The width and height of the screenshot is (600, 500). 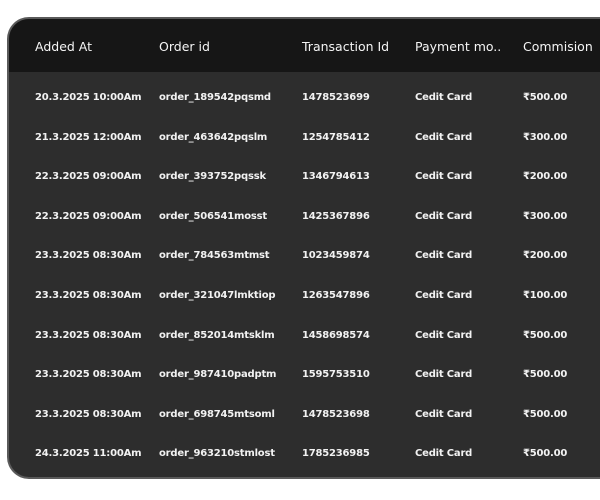 What do you see at coordinates (336, 137) in the screenshot?
I see `cell-transaction-id: 1254785412` at bounding box center [336, 137].